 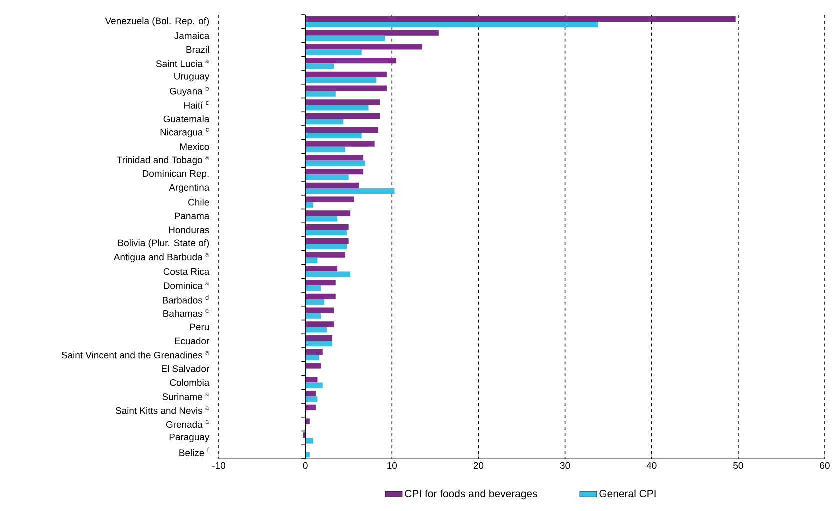 I want to click on y-tick-label: Barbados $^{d}$, so click(x=186, y=299).